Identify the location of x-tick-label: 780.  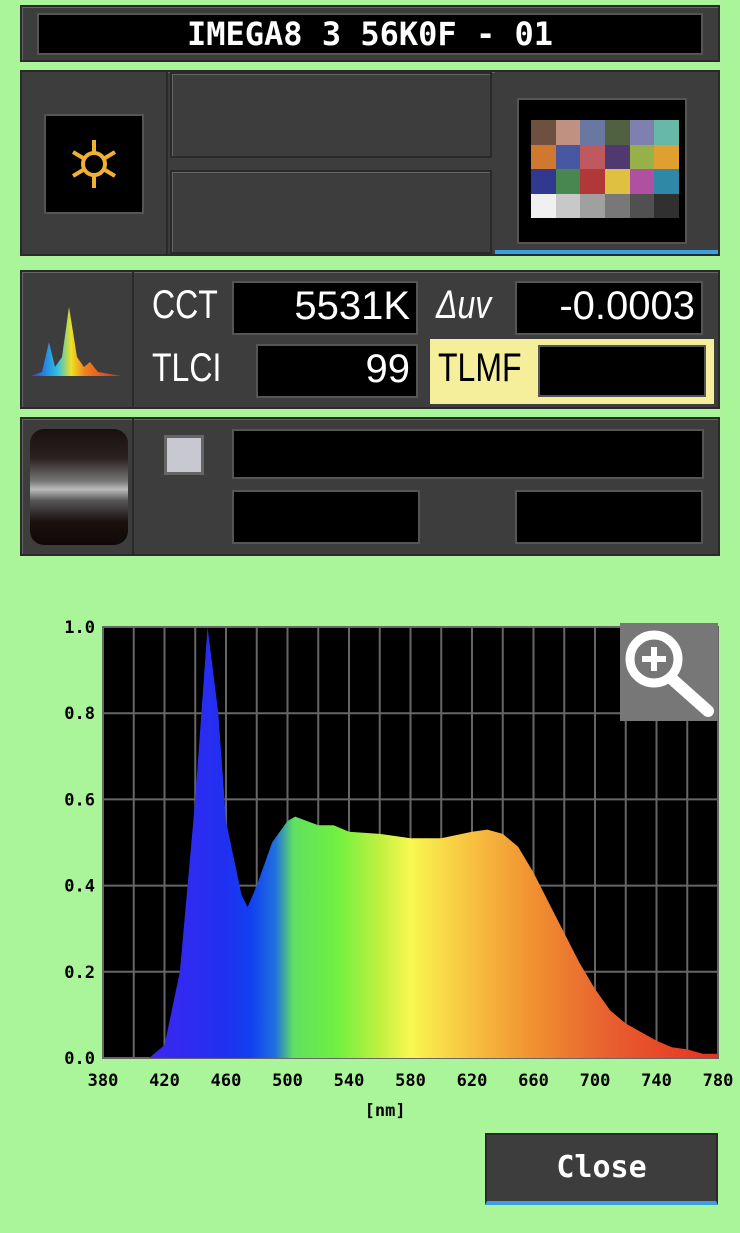
(718, 1081).